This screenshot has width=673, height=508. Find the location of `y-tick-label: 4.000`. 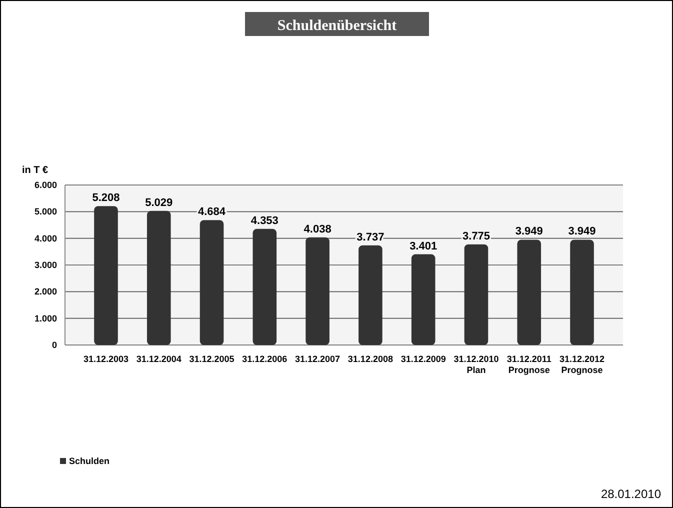

y-tick-label: 4.000 is located at coordinates (45, 238).